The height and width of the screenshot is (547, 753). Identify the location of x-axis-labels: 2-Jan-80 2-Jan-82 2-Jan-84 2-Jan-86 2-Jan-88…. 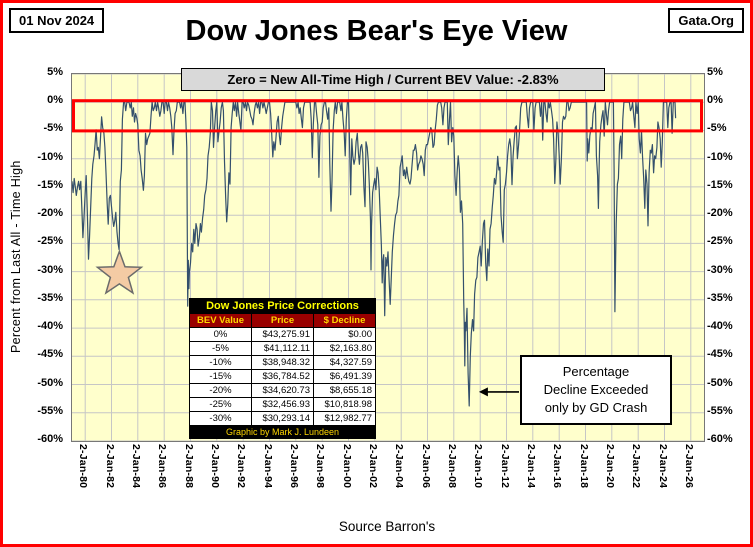
(376, 480).